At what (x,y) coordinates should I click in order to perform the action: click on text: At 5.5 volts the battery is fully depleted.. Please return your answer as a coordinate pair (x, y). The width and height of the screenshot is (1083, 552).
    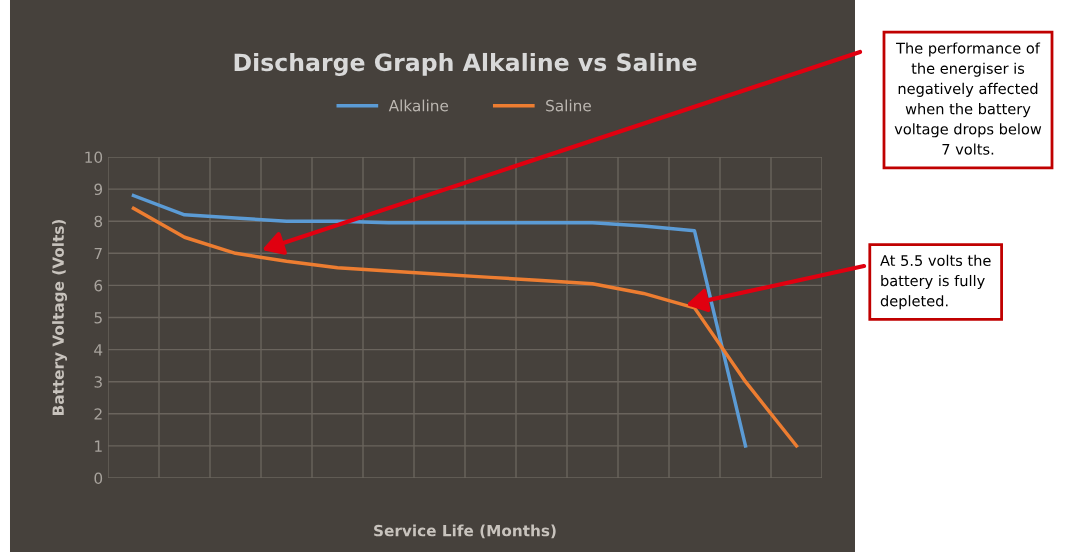
    Looking at the image, I should click on (935, 282).